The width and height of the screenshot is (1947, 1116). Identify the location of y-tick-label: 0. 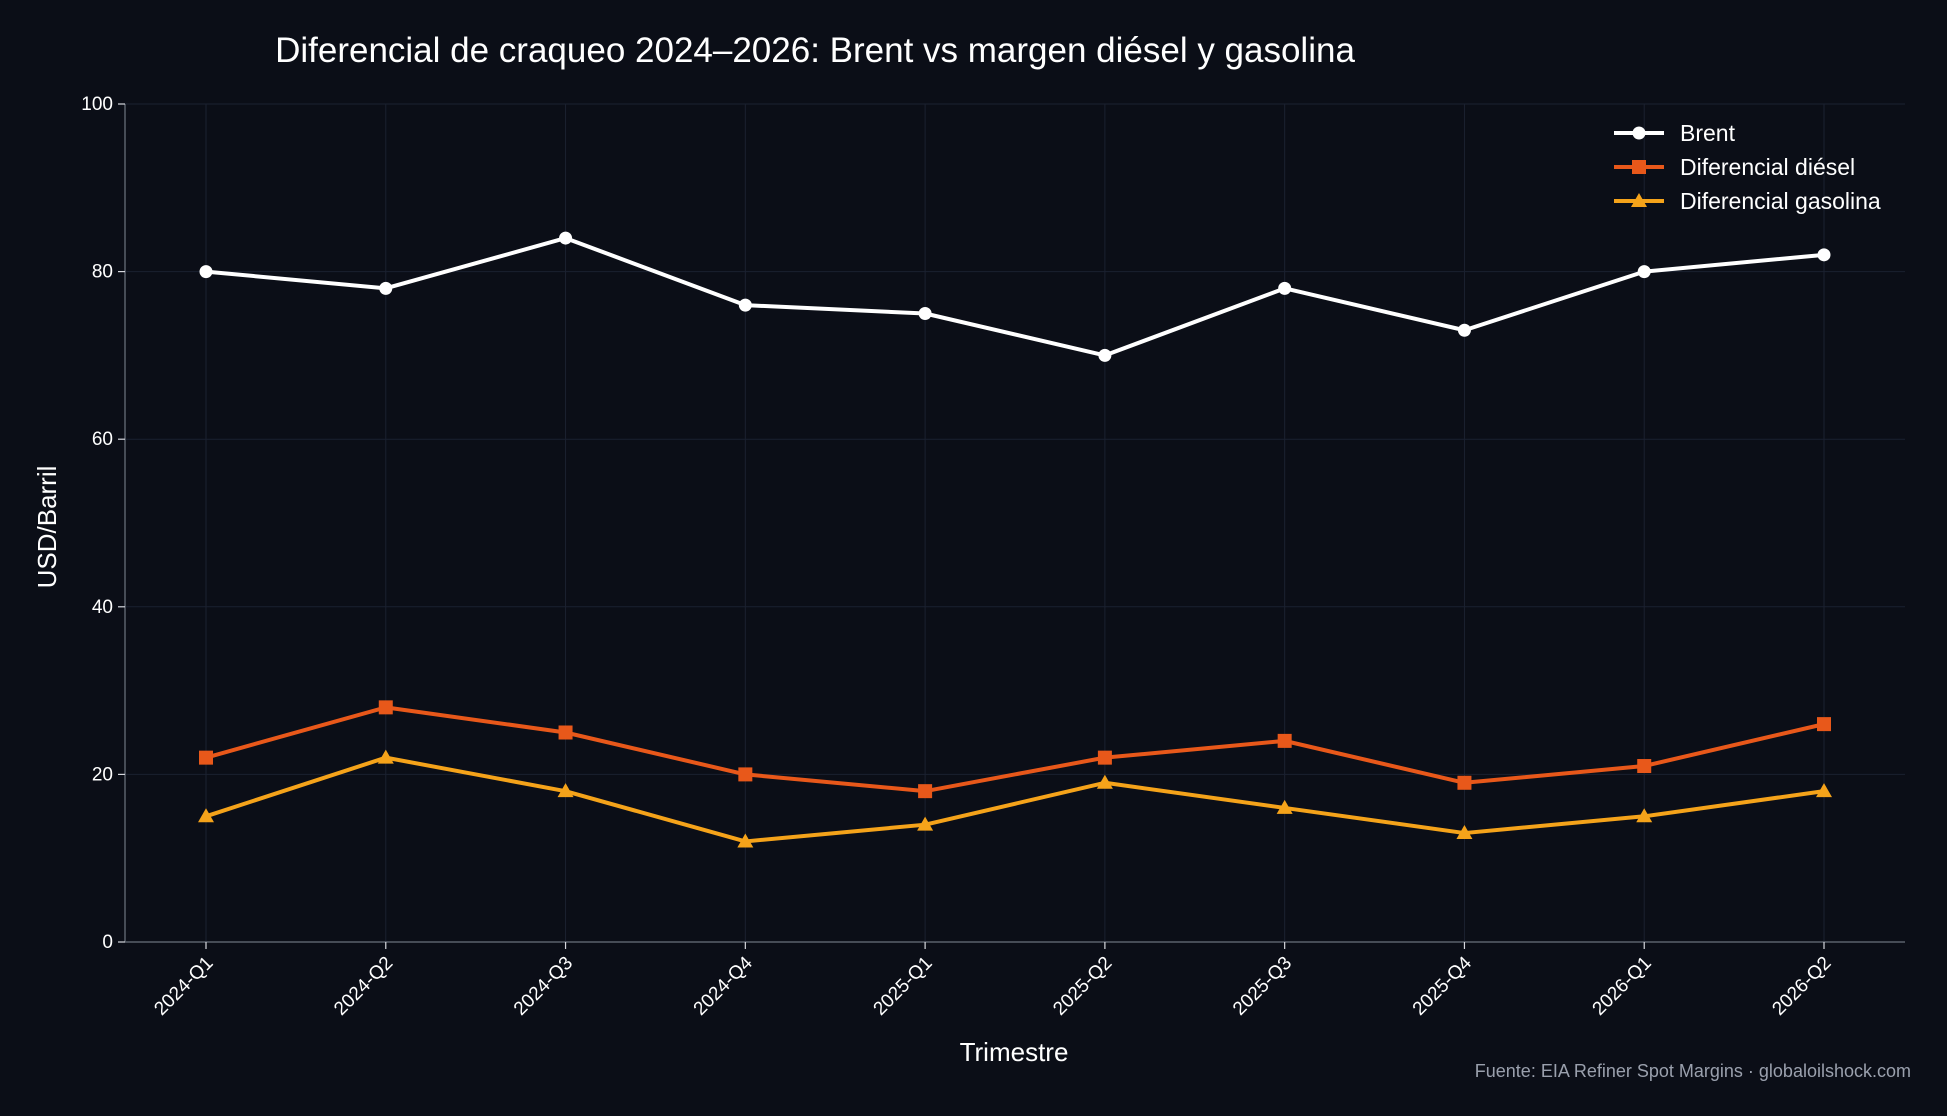
(107, 942).